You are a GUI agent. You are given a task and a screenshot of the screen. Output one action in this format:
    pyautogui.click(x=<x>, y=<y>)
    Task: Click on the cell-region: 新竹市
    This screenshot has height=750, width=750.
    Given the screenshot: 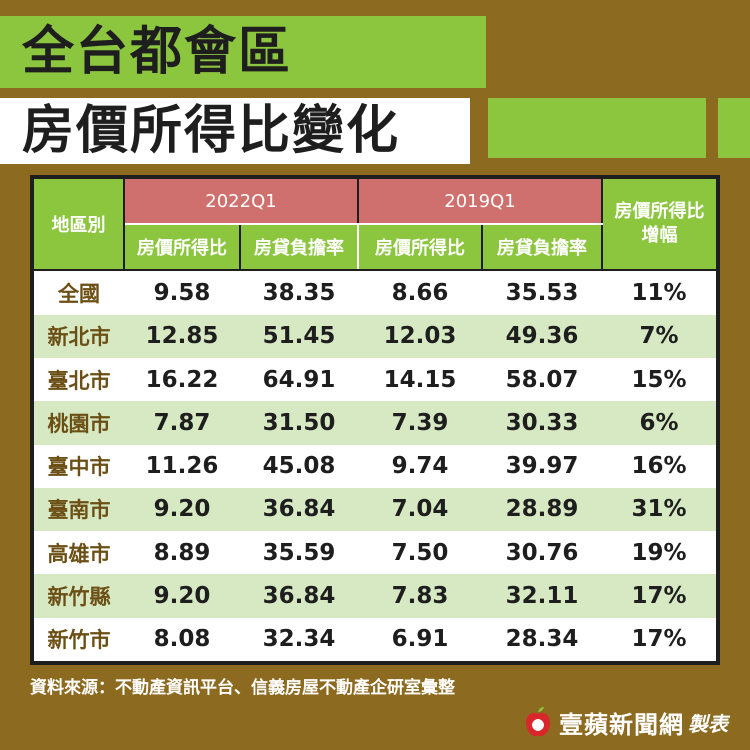 What is the action you would take?
    pyautogui.click(x=79, y=639)
    